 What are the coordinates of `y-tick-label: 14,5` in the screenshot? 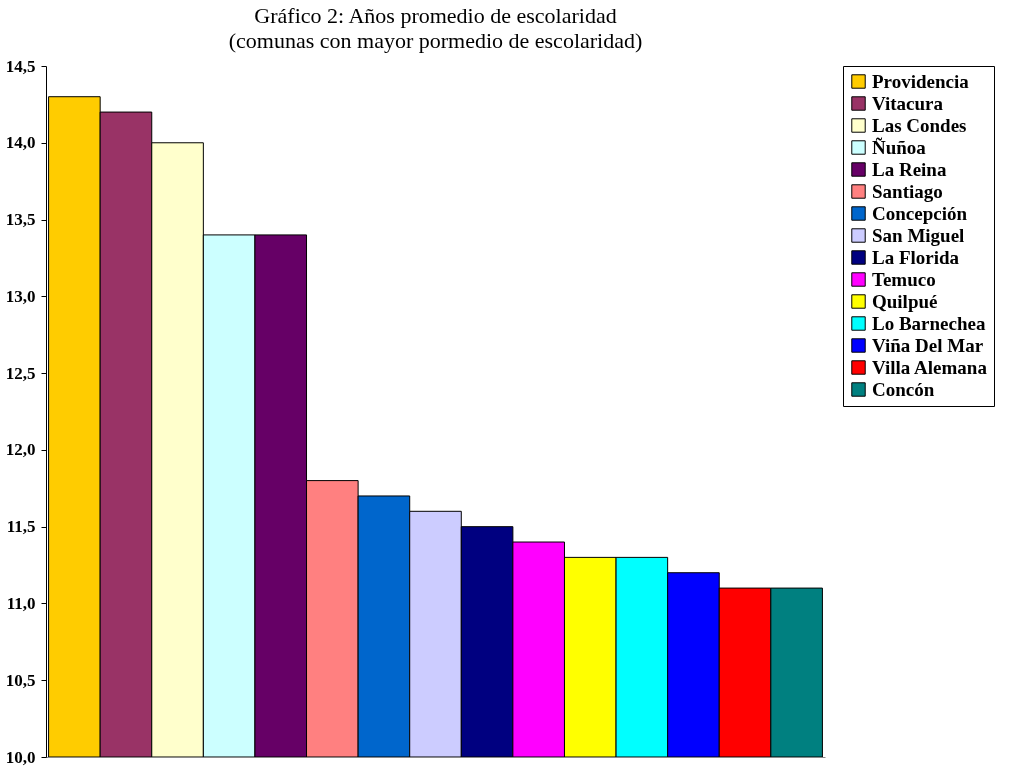 It's located at (20, 66).